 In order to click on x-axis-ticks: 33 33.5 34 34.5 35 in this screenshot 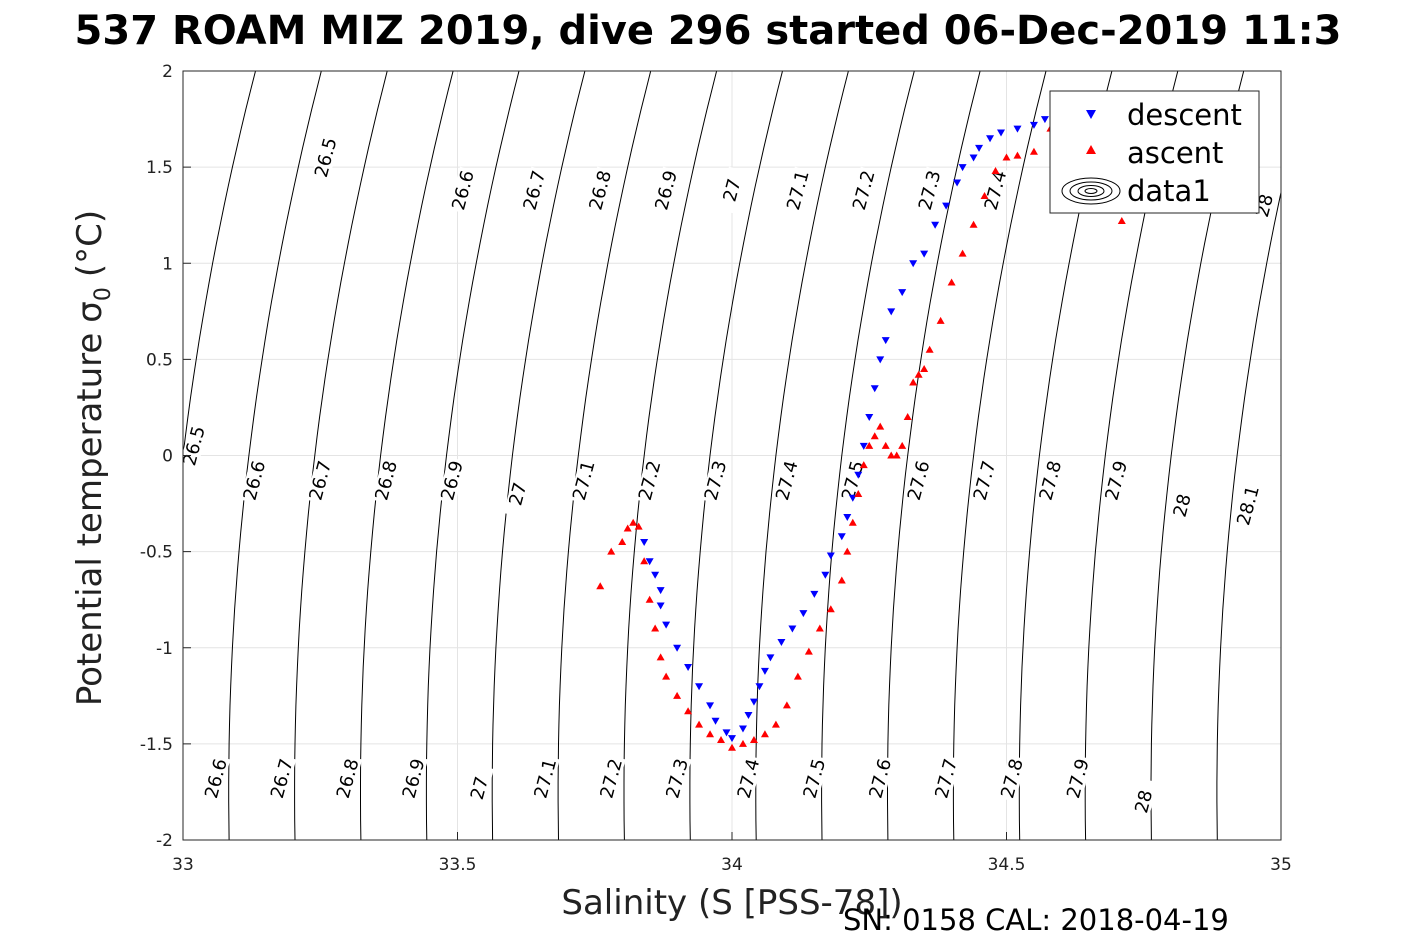, I will do `click(732, 853)`.